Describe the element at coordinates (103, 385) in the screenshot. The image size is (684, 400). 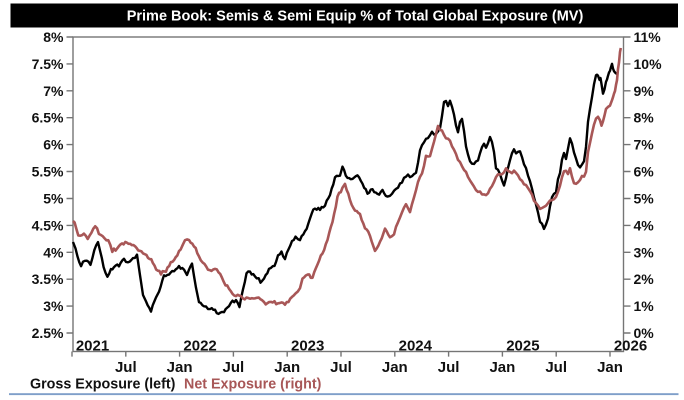
I see `svg-text: Gross Exposure (left)` at that location.